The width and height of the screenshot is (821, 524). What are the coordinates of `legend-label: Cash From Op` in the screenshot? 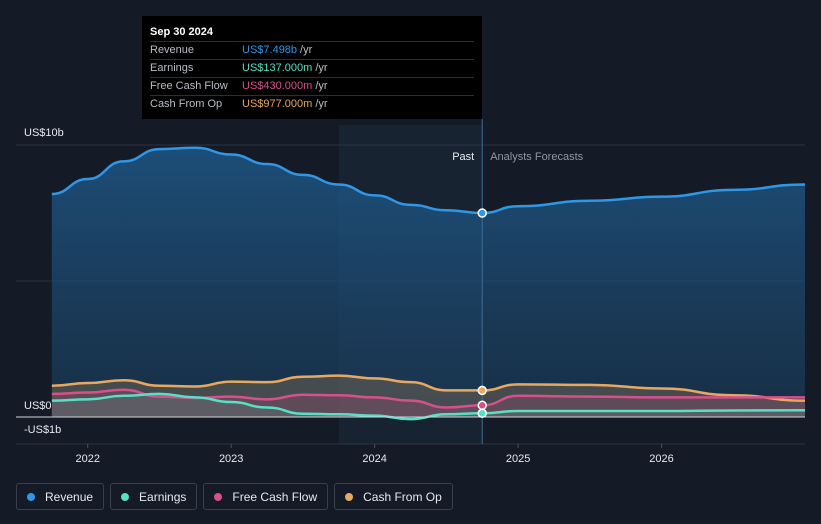 It's located at (402, 496).